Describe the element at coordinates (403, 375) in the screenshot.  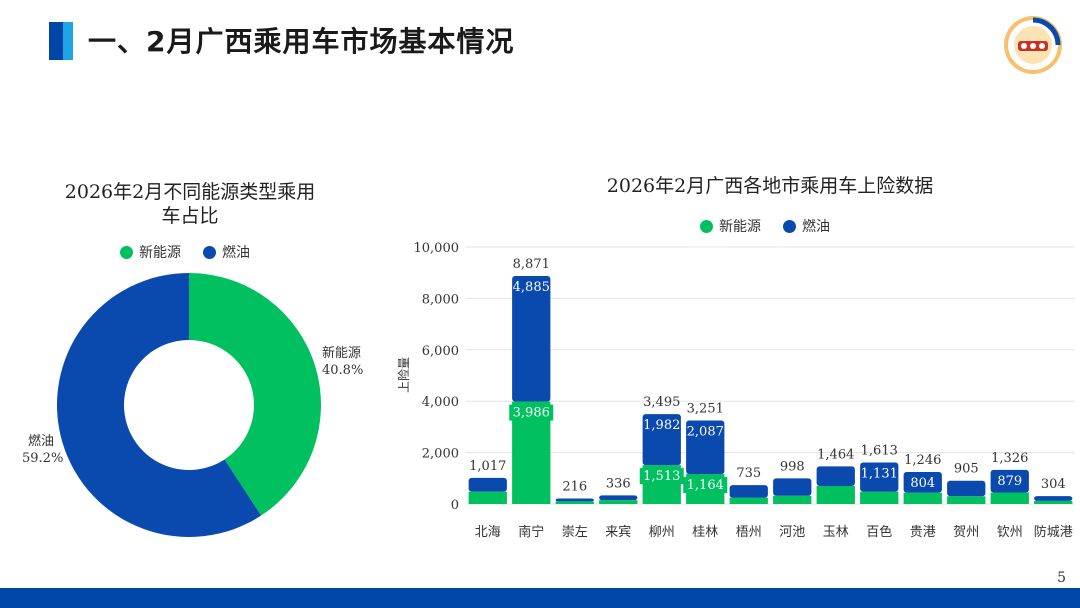
I see `y-axis-label: 上险量` at that location.